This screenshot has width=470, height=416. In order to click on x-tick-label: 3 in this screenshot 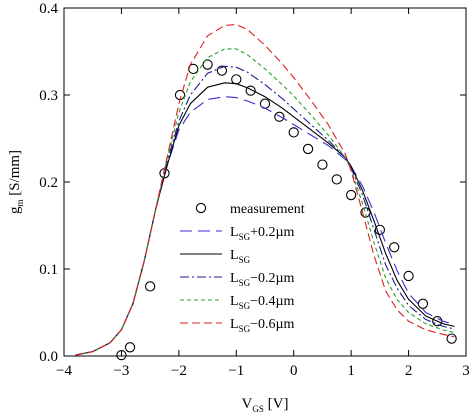, I will do `click(466, 371)`.